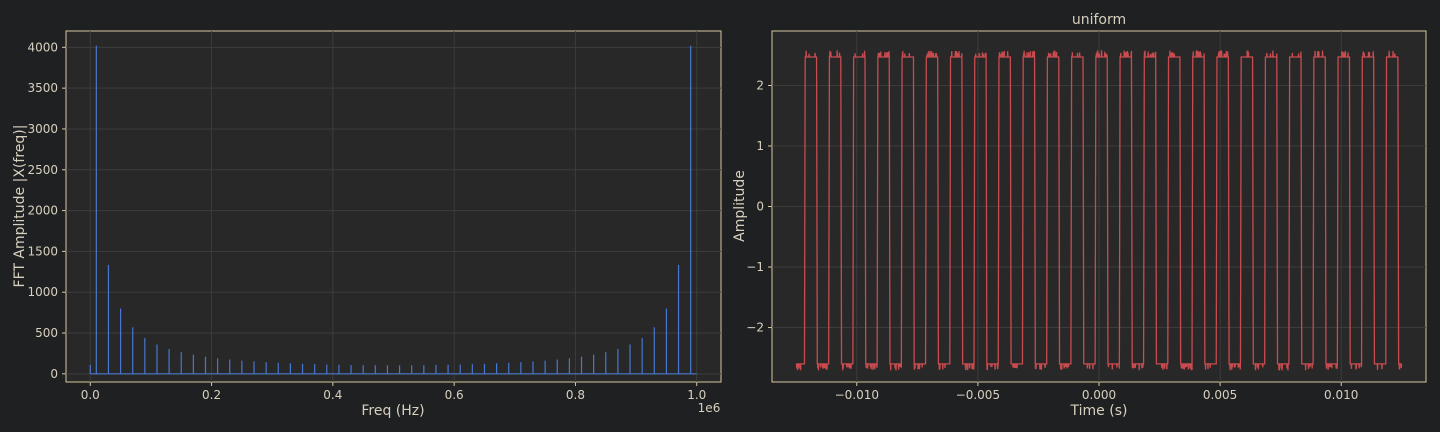 Image resolution: width=1440 pixels, height=432 pixels. Describe the element at coordinates (978, 395) in the screenshot. I see `time-x-tick-label: −0.005` at that location.